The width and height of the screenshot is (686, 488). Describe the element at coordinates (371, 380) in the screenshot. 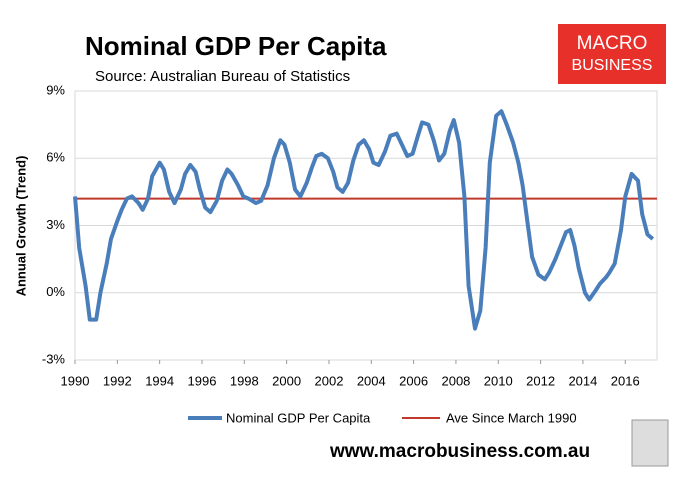

I see `x-tick-label: 2004` at that location.